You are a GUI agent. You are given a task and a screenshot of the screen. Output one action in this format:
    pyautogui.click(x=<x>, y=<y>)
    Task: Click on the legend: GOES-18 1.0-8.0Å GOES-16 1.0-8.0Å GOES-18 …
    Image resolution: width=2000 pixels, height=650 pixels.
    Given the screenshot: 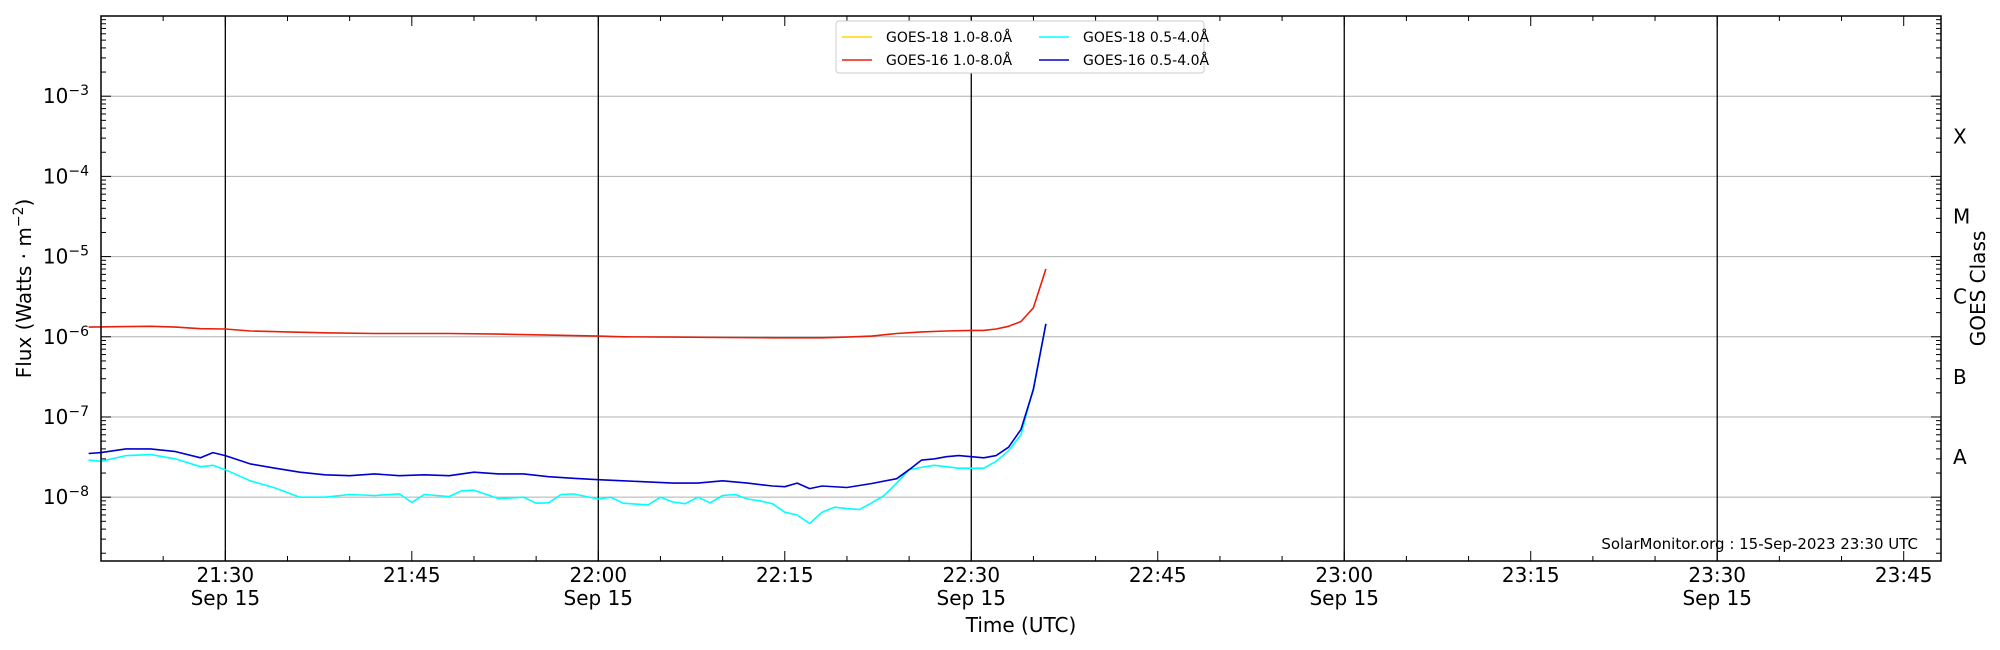 What is the action you would take?
    pyautogui.click(x=1022, y=47)
    